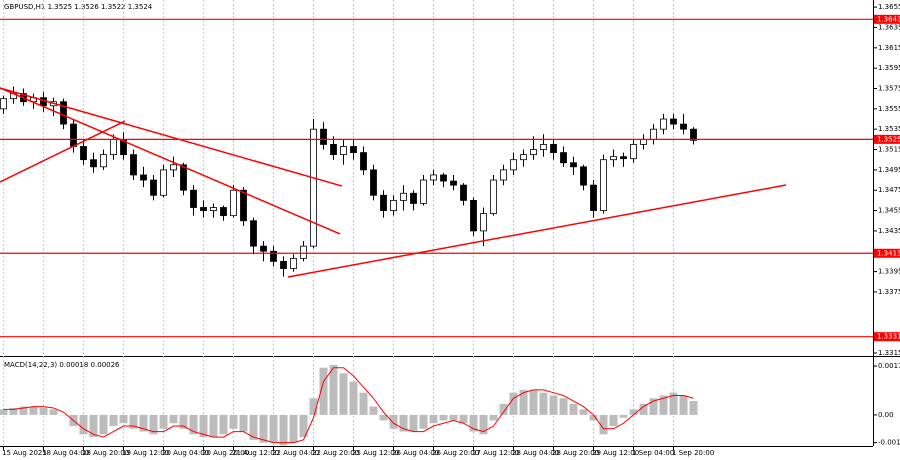  I want to click on signal-line, so click(348, 405).